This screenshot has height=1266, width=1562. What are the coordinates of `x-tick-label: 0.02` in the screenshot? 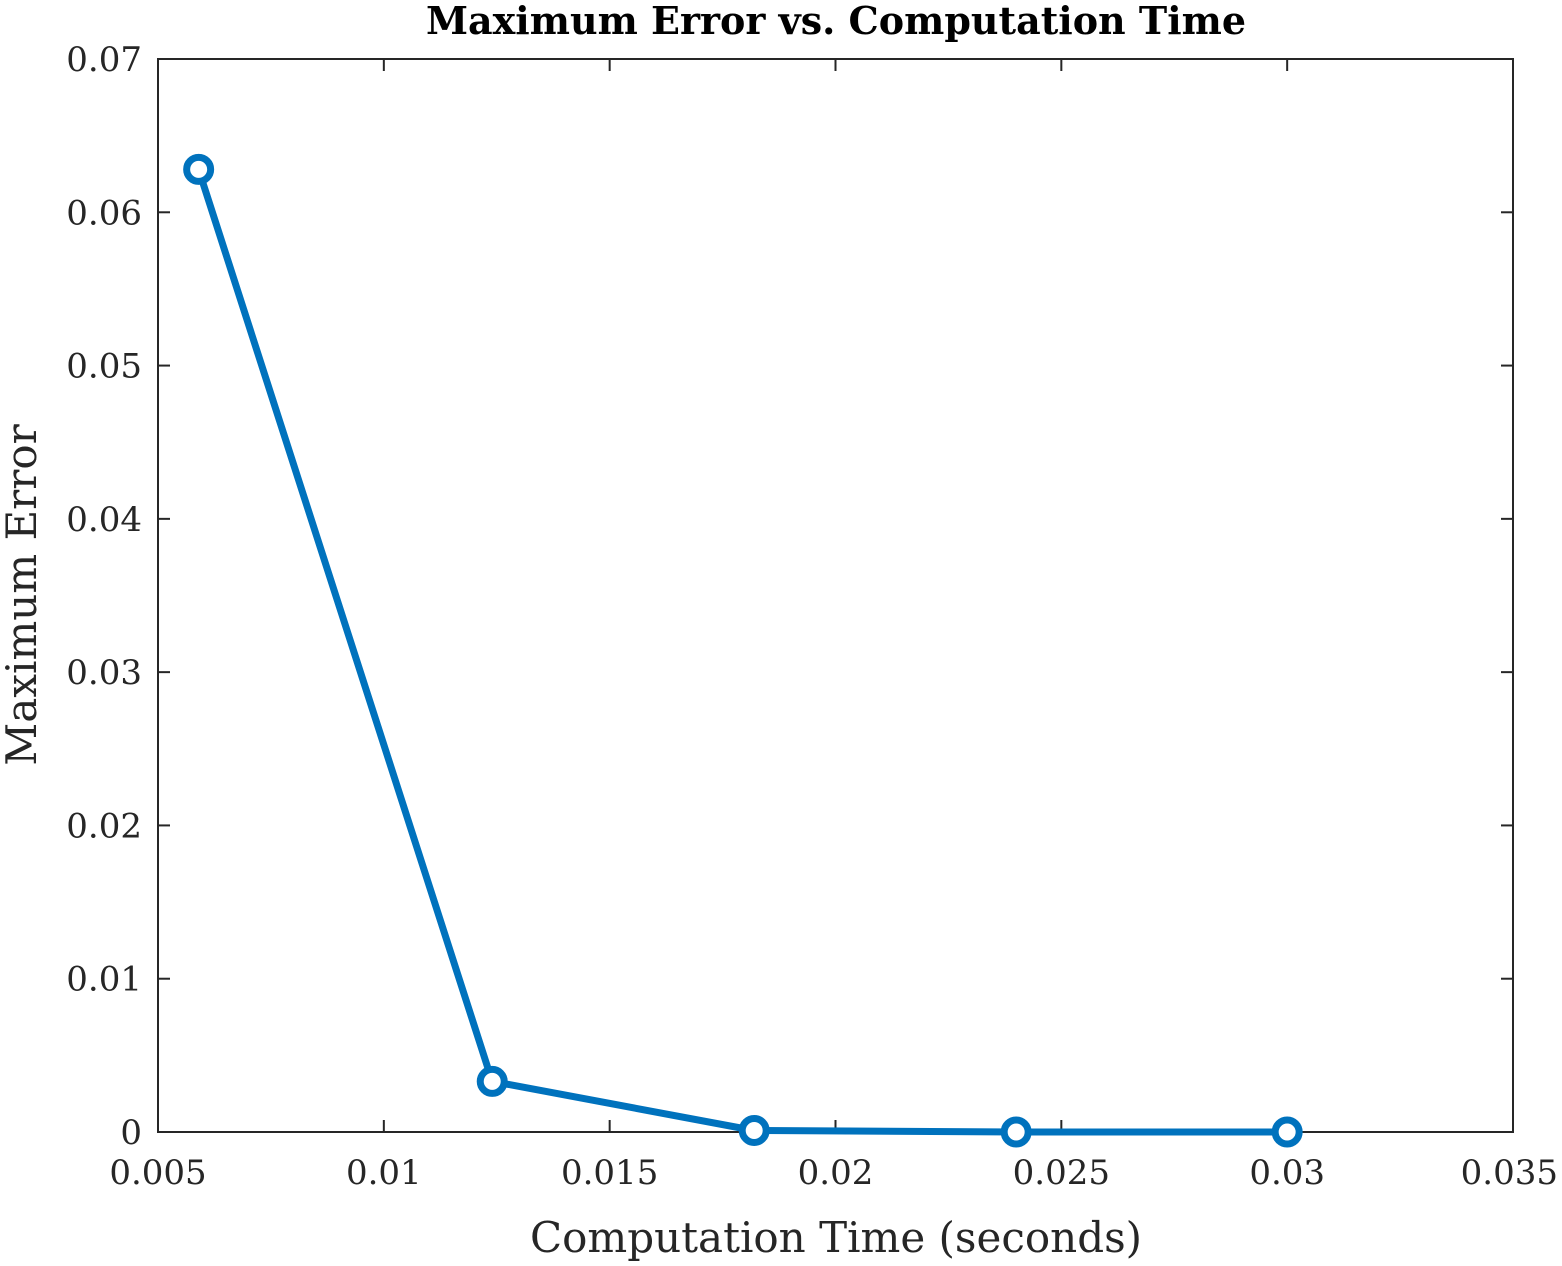 It's located at (836, 1173).